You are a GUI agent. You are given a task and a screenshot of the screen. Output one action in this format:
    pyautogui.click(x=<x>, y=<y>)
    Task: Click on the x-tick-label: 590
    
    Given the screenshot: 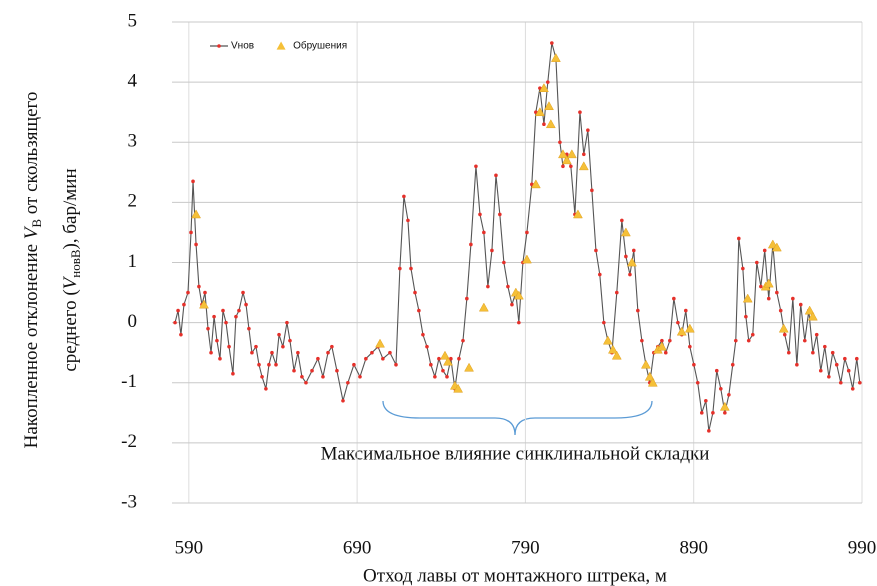 What is the action you would take?
    pyautogui.click(x=189, y=547)
    